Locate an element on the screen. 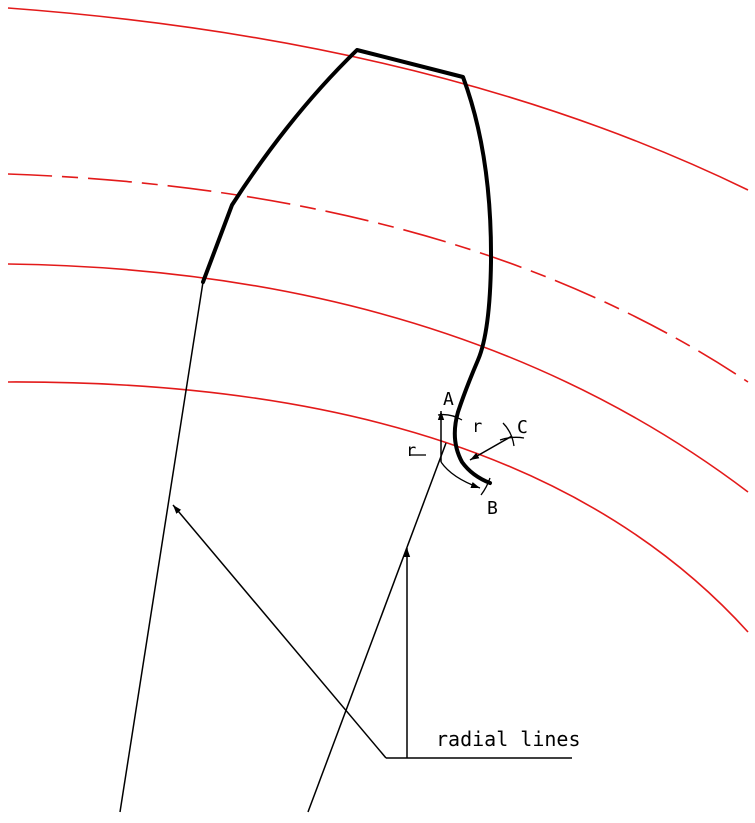  radial-line-right is located at coordinates (377, 627).